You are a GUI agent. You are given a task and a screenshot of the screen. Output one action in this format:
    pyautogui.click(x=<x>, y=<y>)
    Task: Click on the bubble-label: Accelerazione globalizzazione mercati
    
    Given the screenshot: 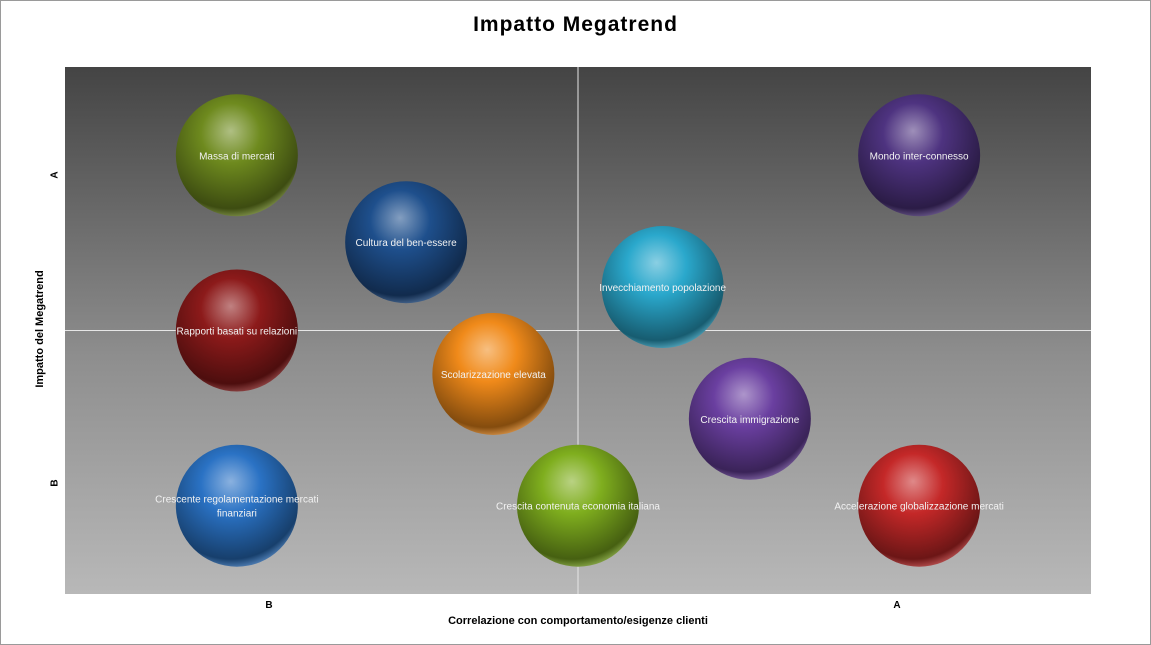 What is the action you would take?
    pyautogui.click(x=919, y=507)
    